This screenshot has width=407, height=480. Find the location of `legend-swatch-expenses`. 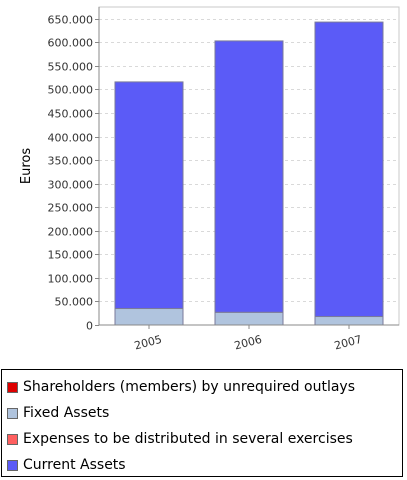

legend-swatch-expenses is located at coordinates (12, 439).